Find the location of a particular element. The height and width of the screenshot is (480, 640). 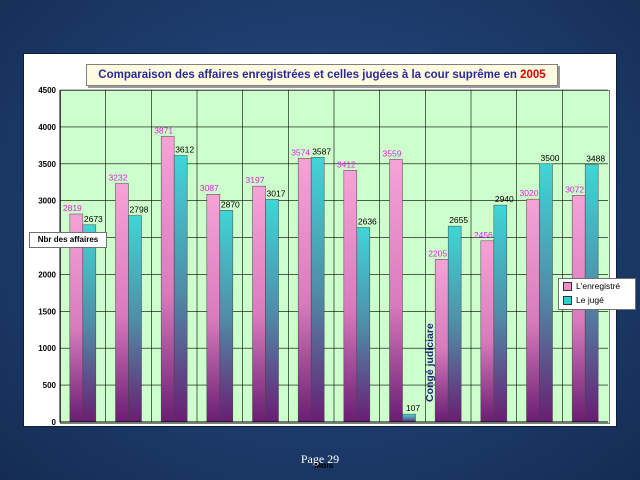

data-label-juge: 2655 is located at coordinates (458, 220).